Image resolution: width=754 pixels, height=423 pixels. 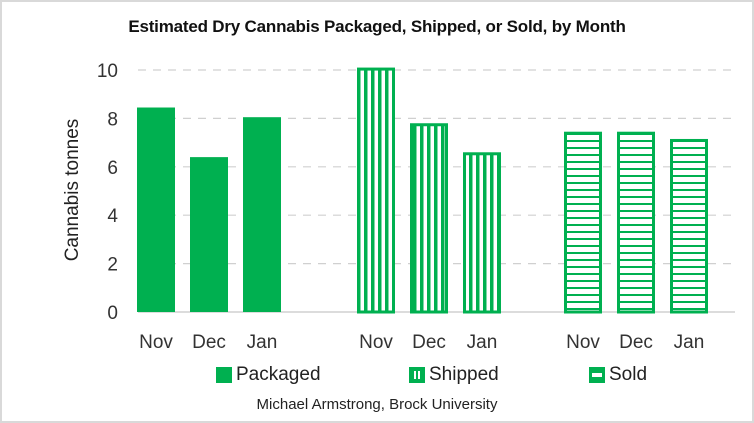 I want to click on bar-packaged-nov, so click(x=156, y=209).